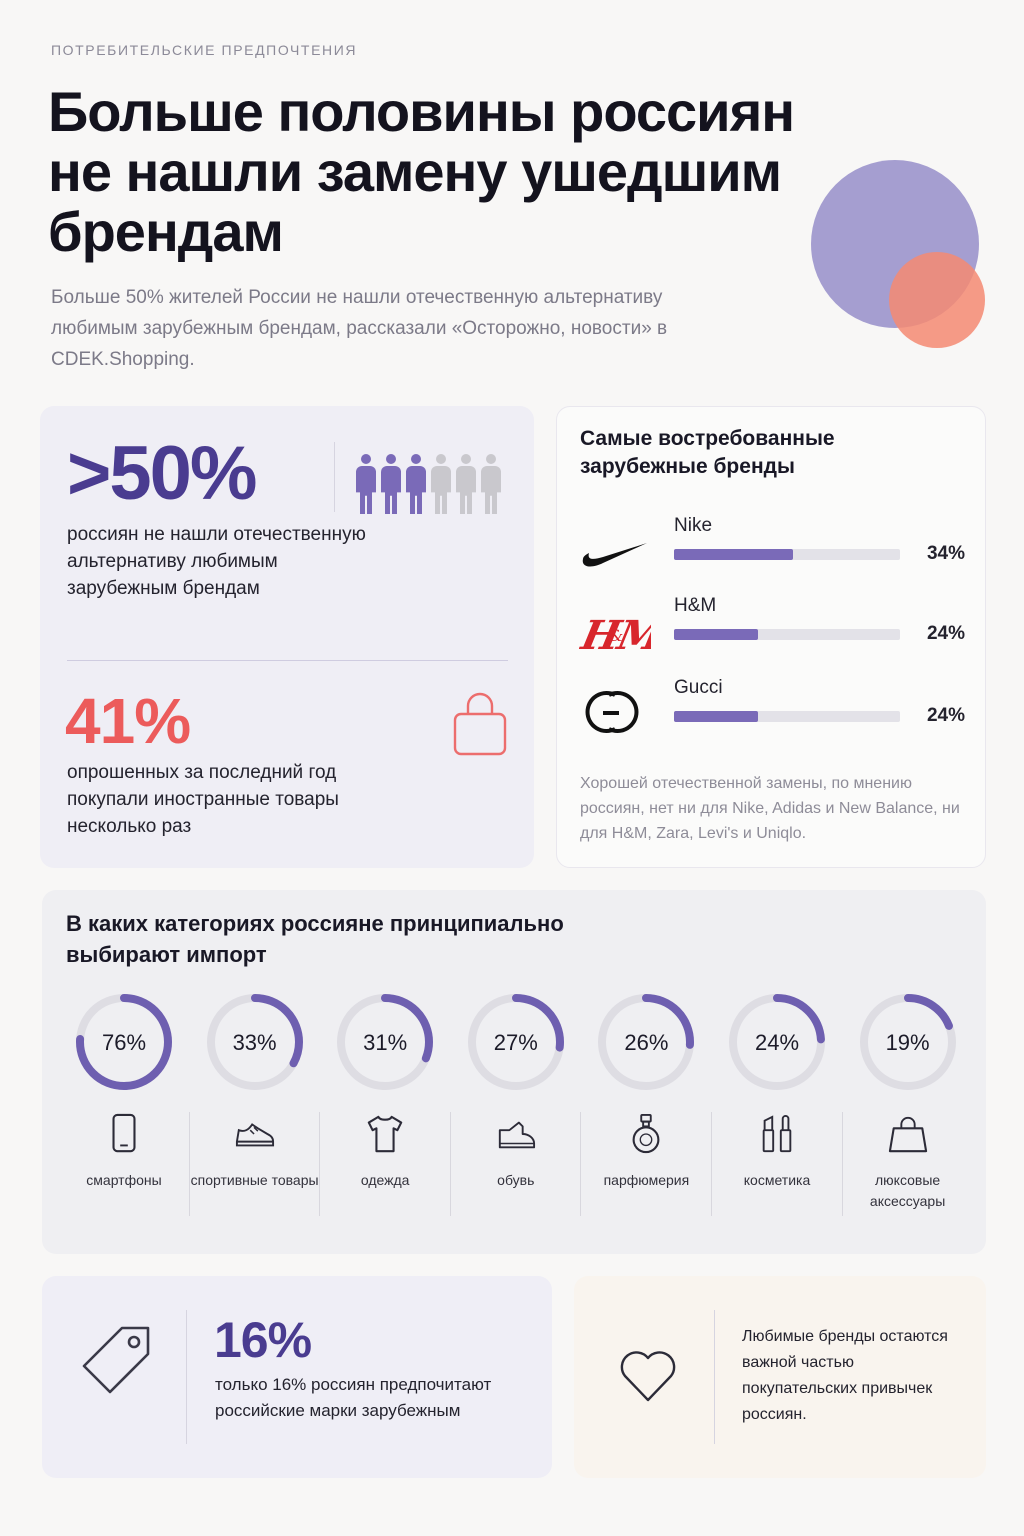 The image size is (1024, 1536). I want to click on shoe-icon, so click(516, 1135).